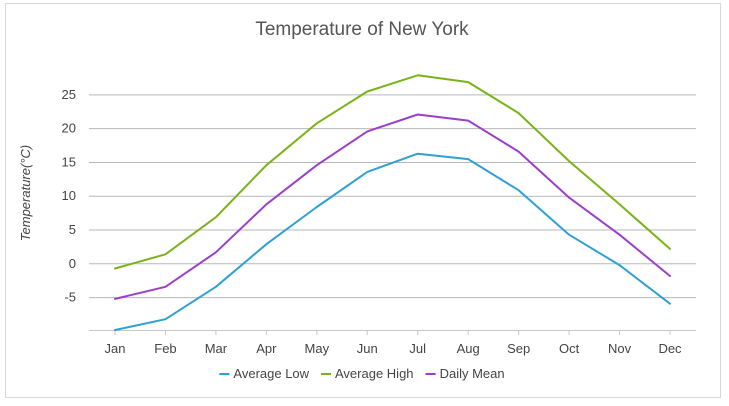  Describe the element at coordinates (72, 263) in the screenshot. I see `y-tick-label: 0` at that location.